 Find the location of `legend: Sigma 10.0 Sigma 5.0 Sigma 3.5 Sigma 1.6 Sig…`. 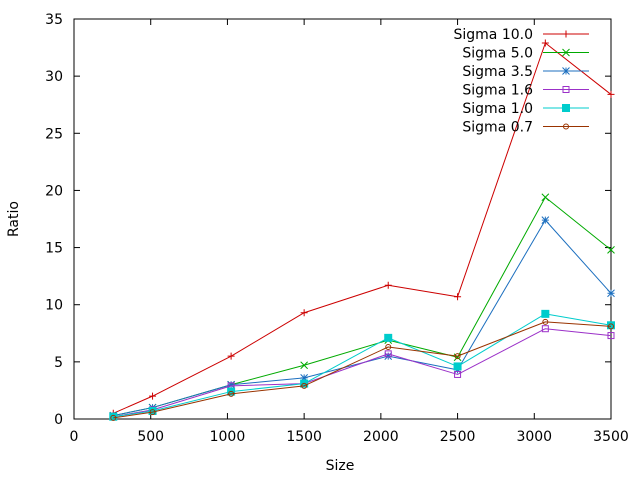

legend: Sigma 10.0 Sigma 5.0 Sigma 3.5 Sigma 1.6 Sig… is located at coordinates (521, 81).